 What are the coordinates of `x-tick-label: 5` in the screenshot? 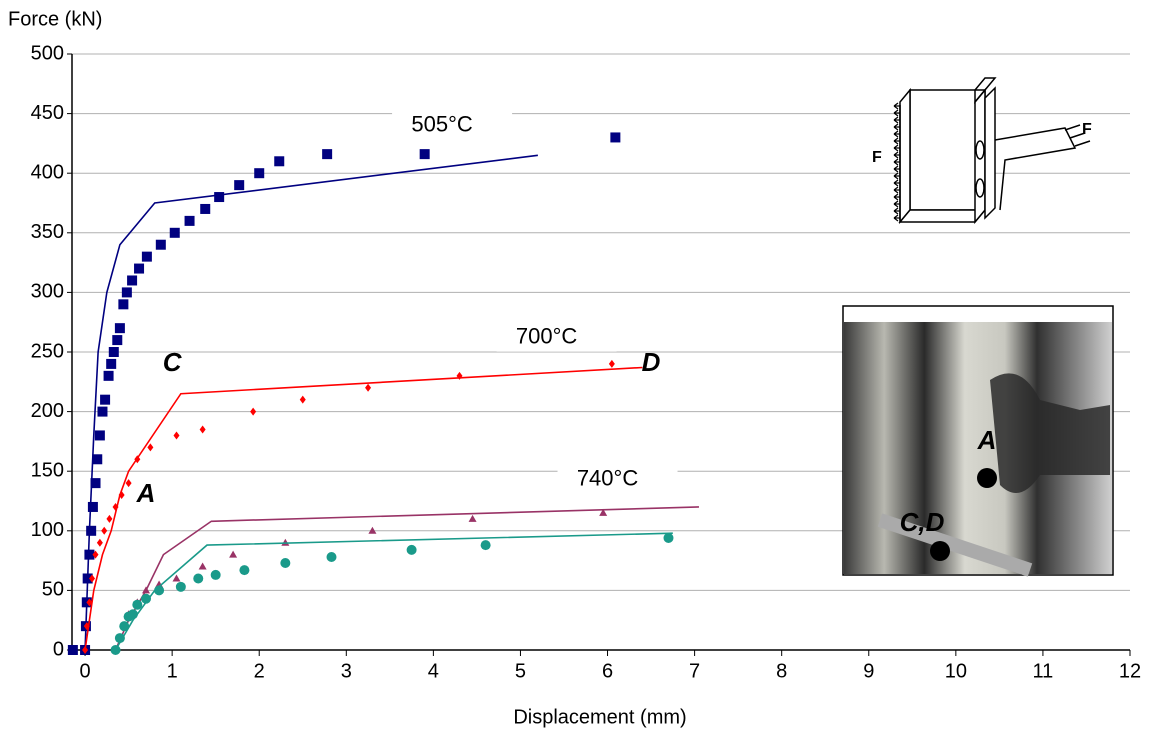 It's located at (520, 671).